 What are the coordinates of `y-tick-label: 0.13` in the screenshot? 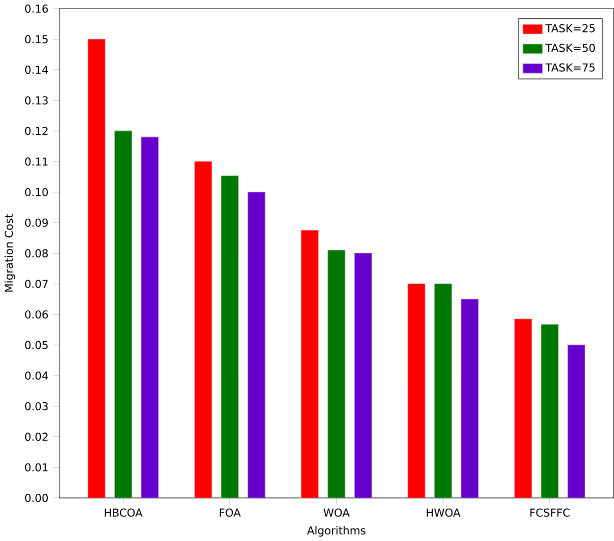 It's located at (36, 100).